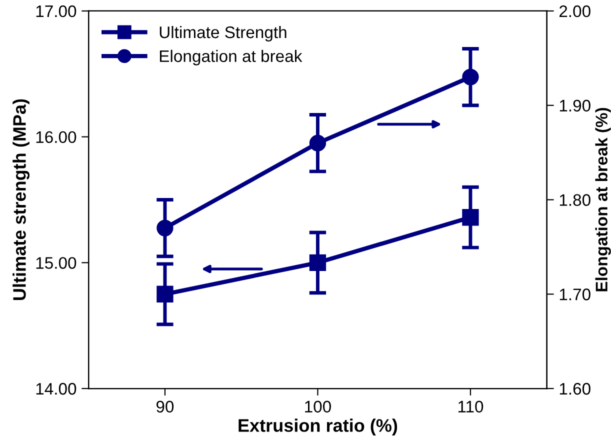 This screenshot has height=439, width=611. Describe the element at coordinates (21, 199) in the screenshot. I see `y-axis-title: Ultimate strength (MPa)` at that location.